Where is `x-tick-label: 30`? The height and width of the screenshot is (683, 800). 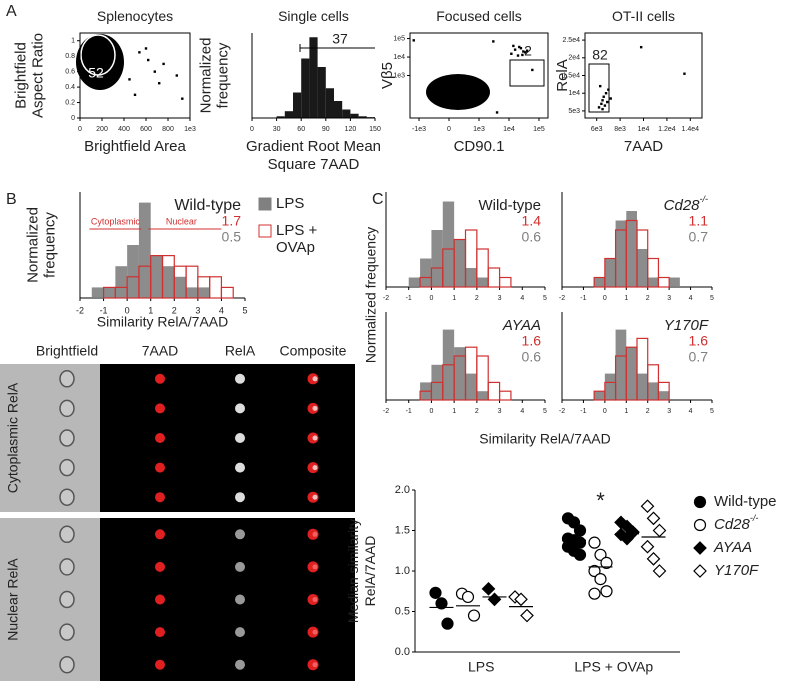
x-tick-label: 30 is located at coordinates (277, 129).